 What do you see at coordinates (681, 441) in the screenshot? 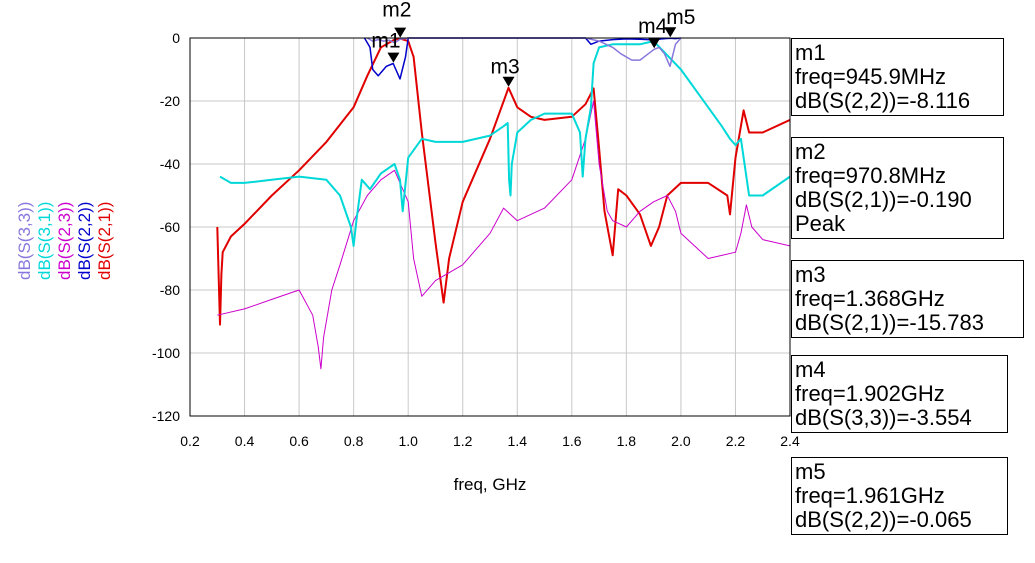
I see `x-tick-label: 2.0` at bounding box center [681, 441].